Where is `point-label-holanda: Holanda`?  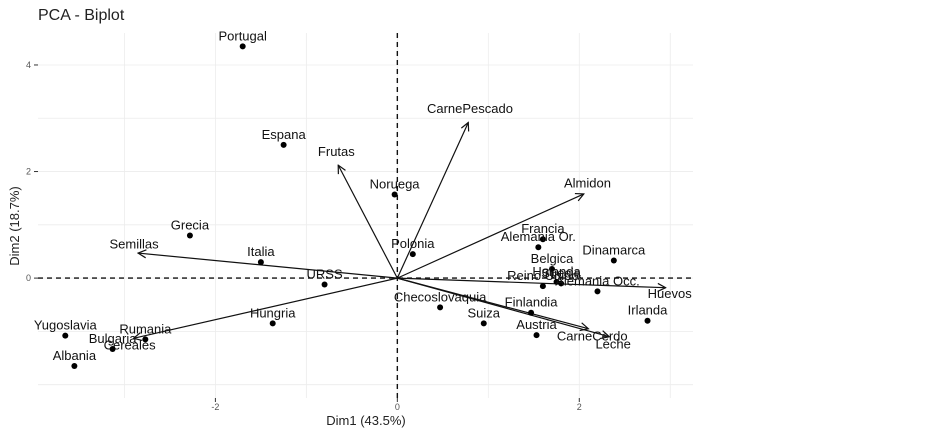 point-label-holanda: Holanda is located at coordinates (556, 271).